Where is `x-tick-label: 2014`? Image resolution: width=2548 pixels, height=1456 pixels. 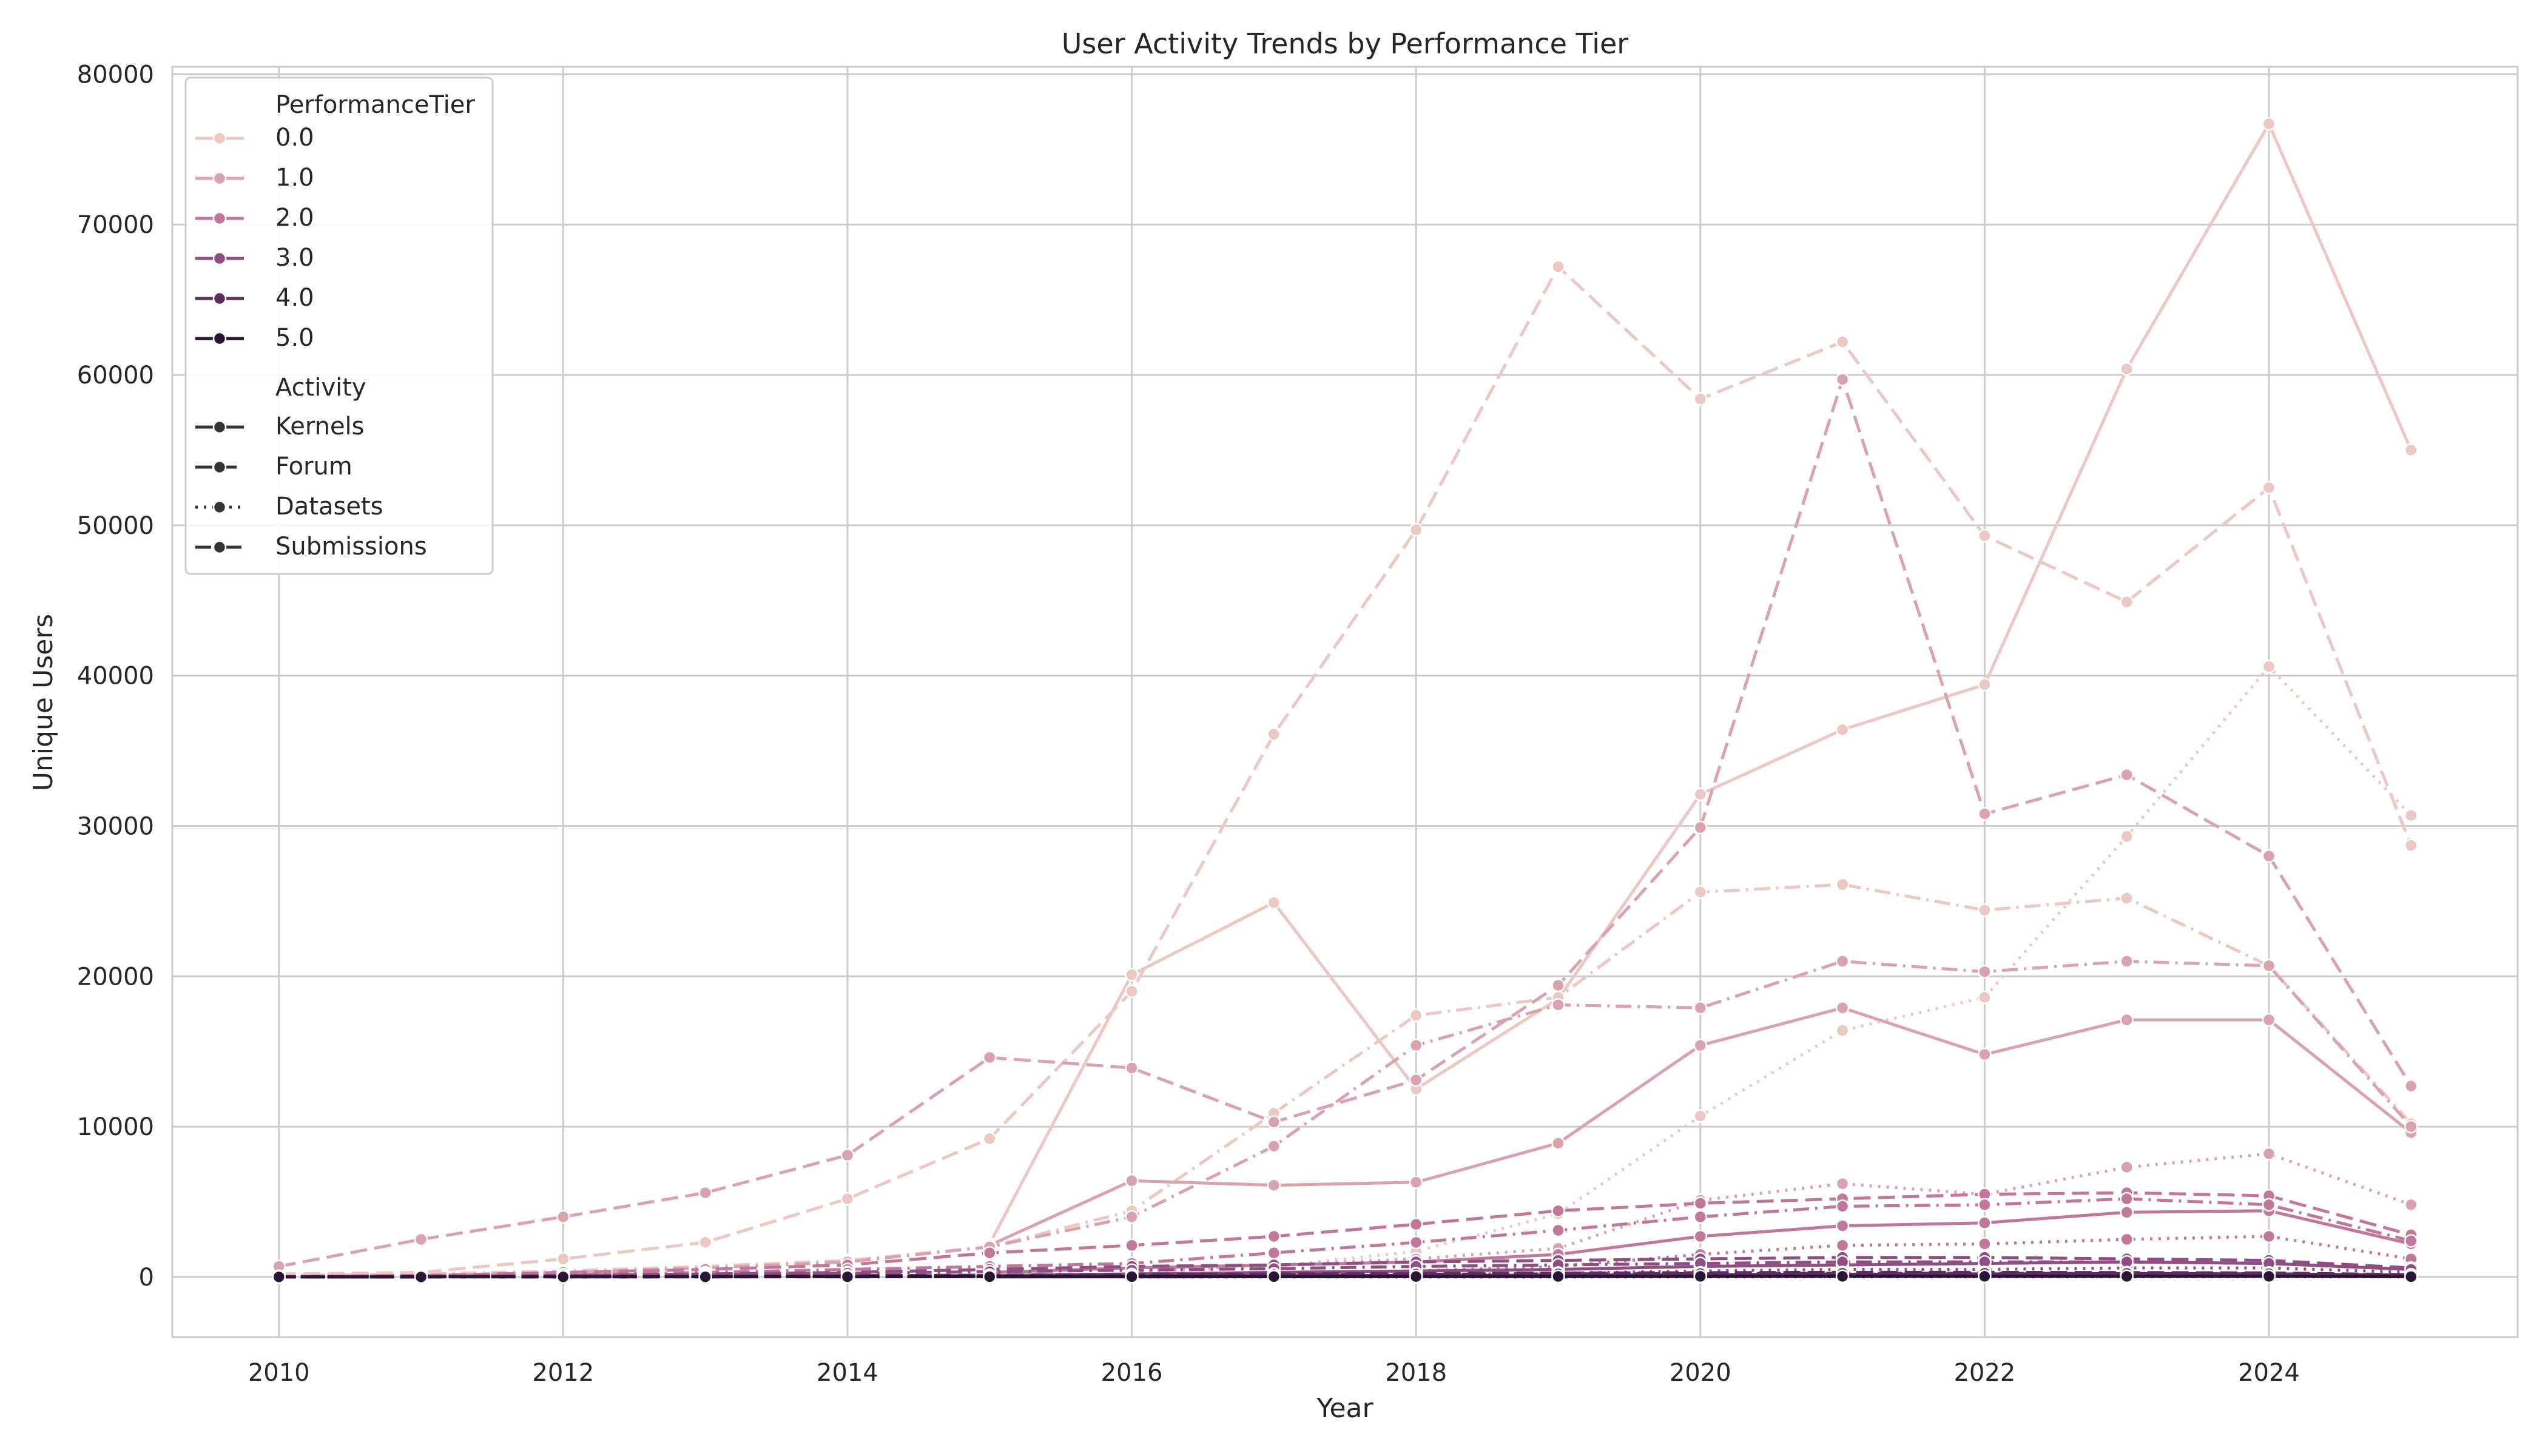 x-tick-label: 2014 is located at coordinates (847, 1373).